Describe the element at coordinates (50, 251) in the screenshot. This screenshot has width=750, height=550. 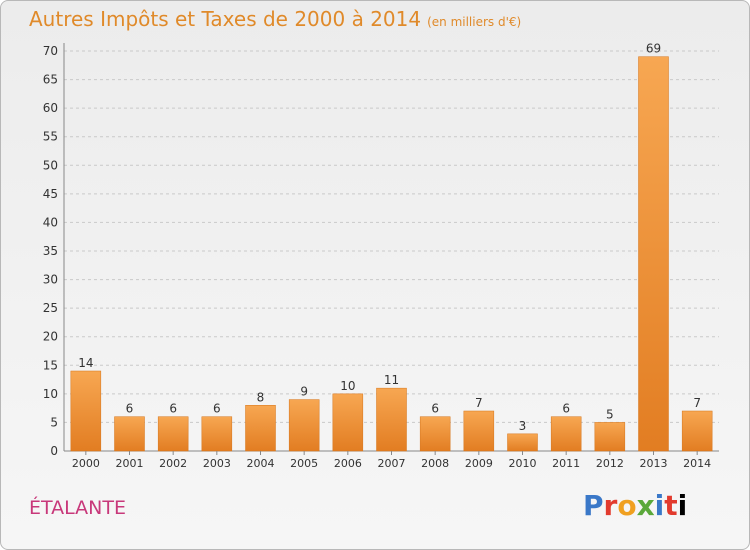
I see `y-tick-label: 35` at that location.